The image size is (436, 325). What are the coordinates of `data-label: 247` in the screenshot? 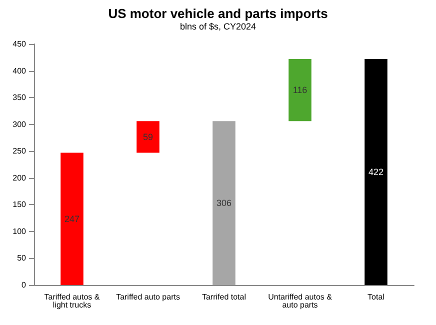 It's located at (72, 219).